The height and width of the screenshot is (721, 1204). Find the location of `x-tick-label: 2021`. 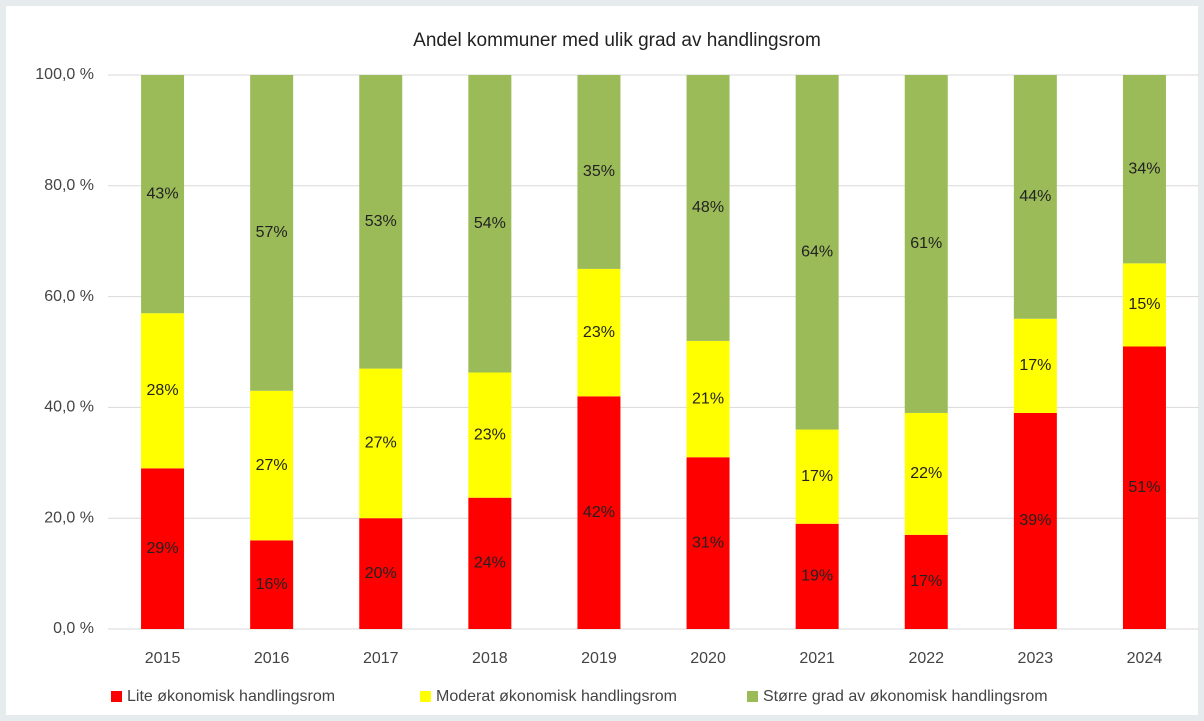

x-tick-label: 2021 is located at coordinates (817, 658).